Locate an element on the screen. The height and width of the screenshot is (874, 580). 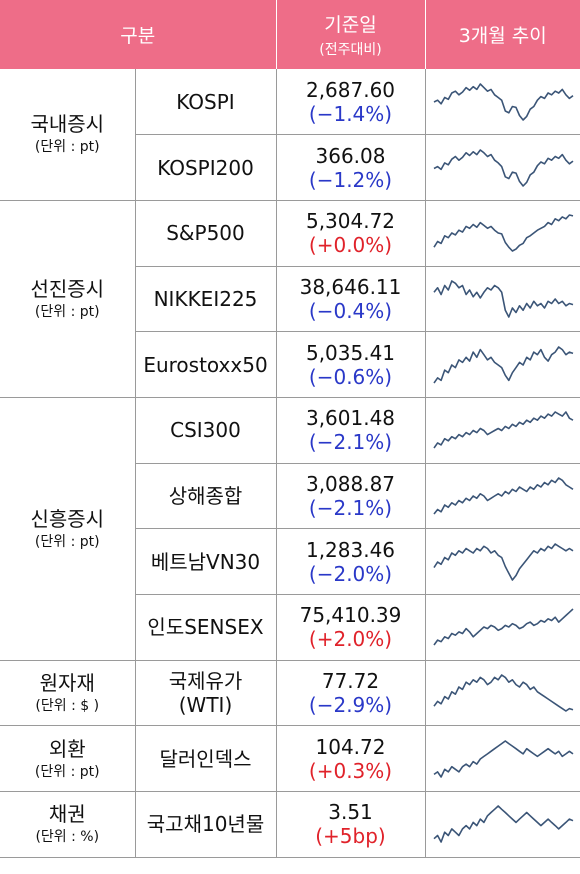
table-row: KOSPI200 366.08 (−1.2%) is located at coordinates (290, 167).